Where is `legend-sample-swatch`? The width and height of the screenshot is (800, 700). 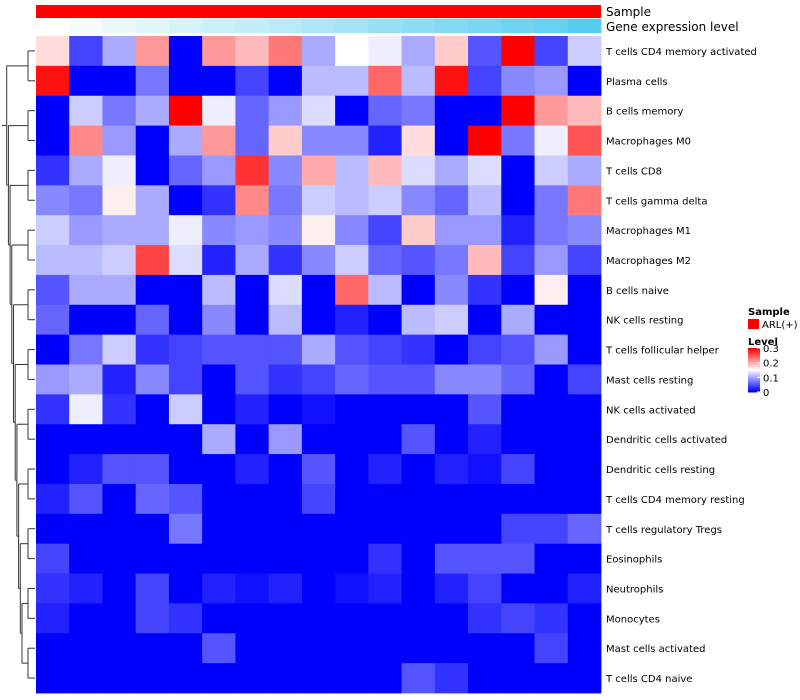 legend-sample-swatch is located at coordinates (753, 324).